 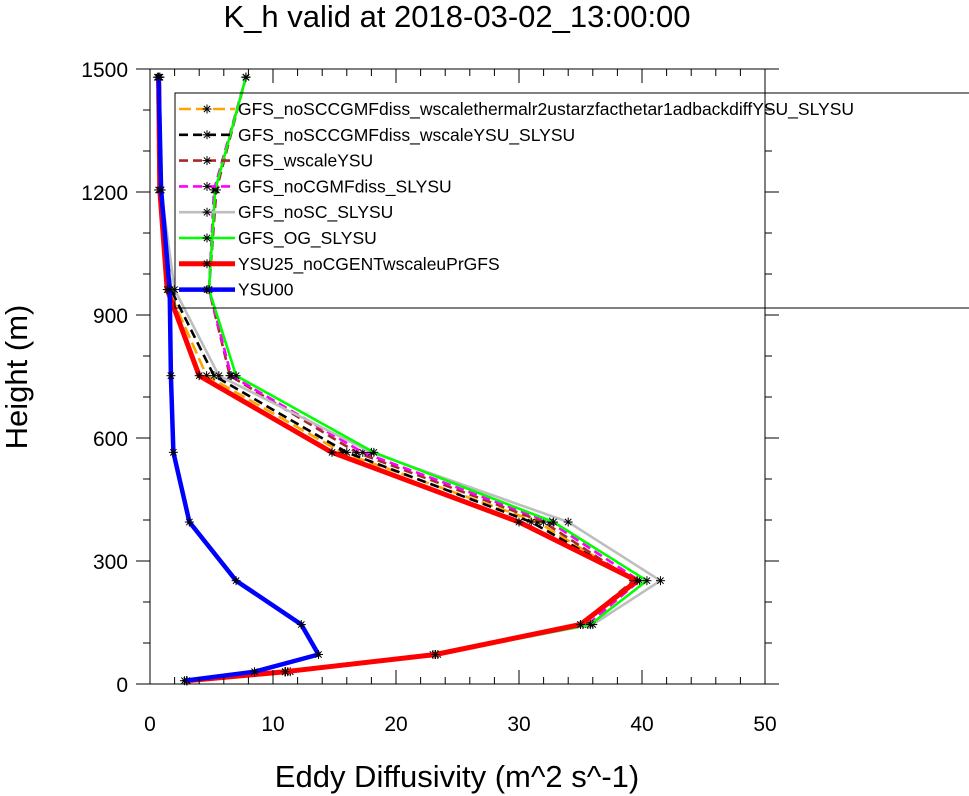 What do you see at coordinates (369, 264) in the screenshot?
I see `legend-label: YSU25_noCGENTwscaleuPrGFS` at bounding box center [369, 264].